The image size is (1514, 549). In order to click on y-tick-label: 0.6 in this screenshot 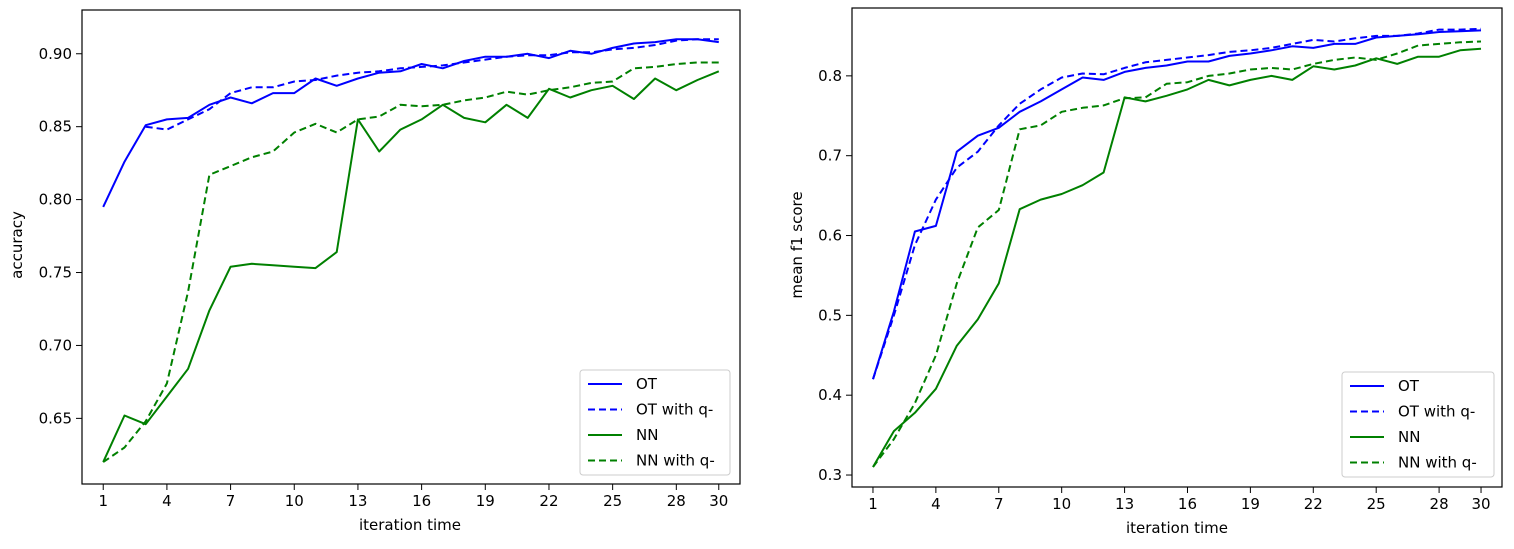, I will do `click(830, 236)`.